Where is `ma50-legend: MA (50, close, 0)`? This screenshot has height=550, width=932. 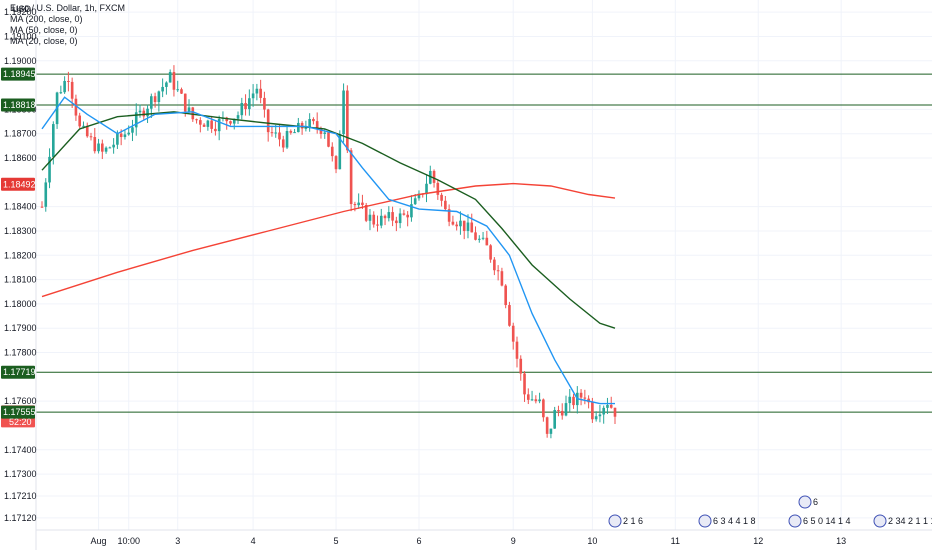 ma50-legend: MA (50, close, 0) is located at coordinates (44, 30).